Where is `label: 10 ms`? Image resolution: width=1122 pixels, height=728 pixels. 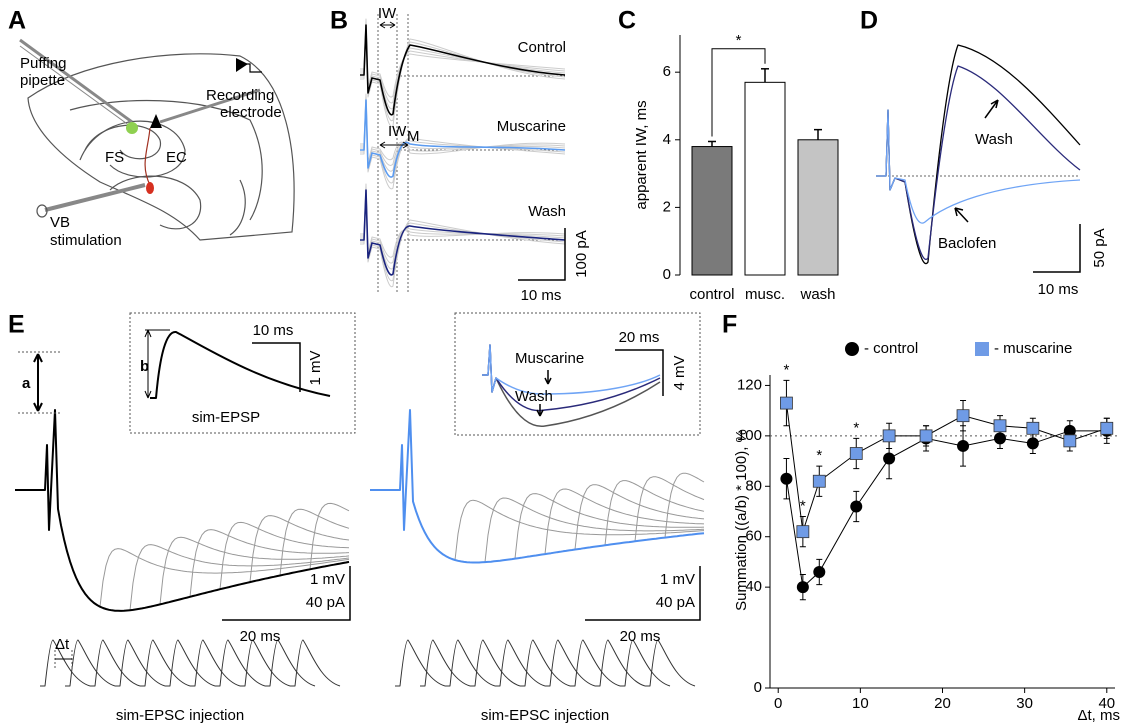 label: 10 ms is located at coordinates (273, 330).